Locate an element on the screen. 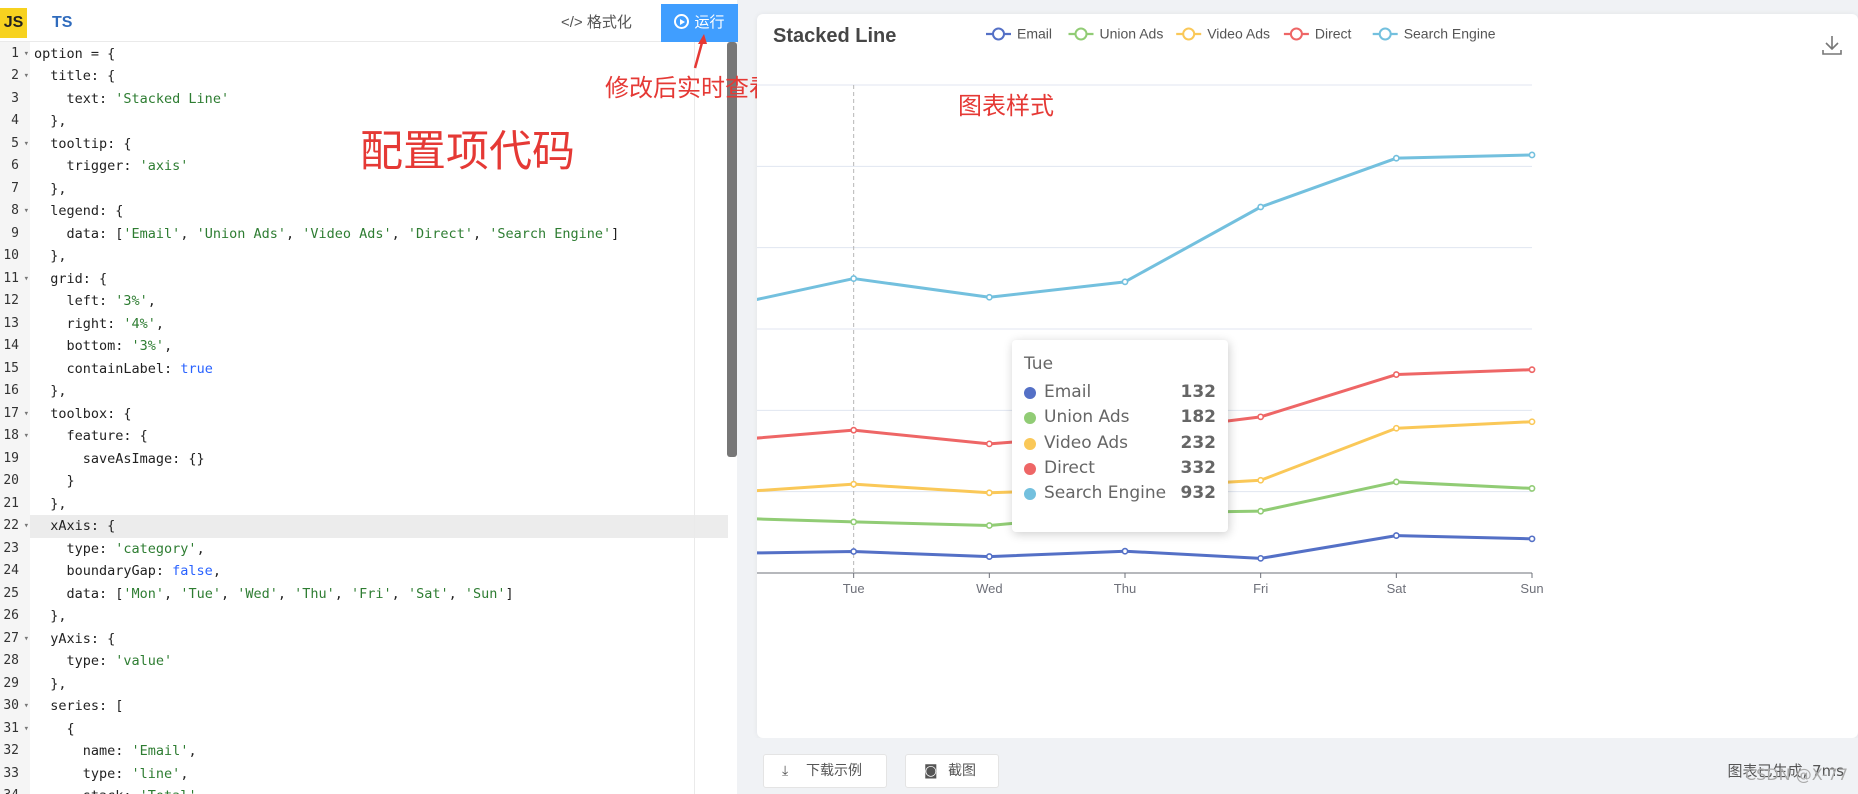 The image size is (1858, 794). format-button: </> 格式化 is located at coordinates (596, 23).